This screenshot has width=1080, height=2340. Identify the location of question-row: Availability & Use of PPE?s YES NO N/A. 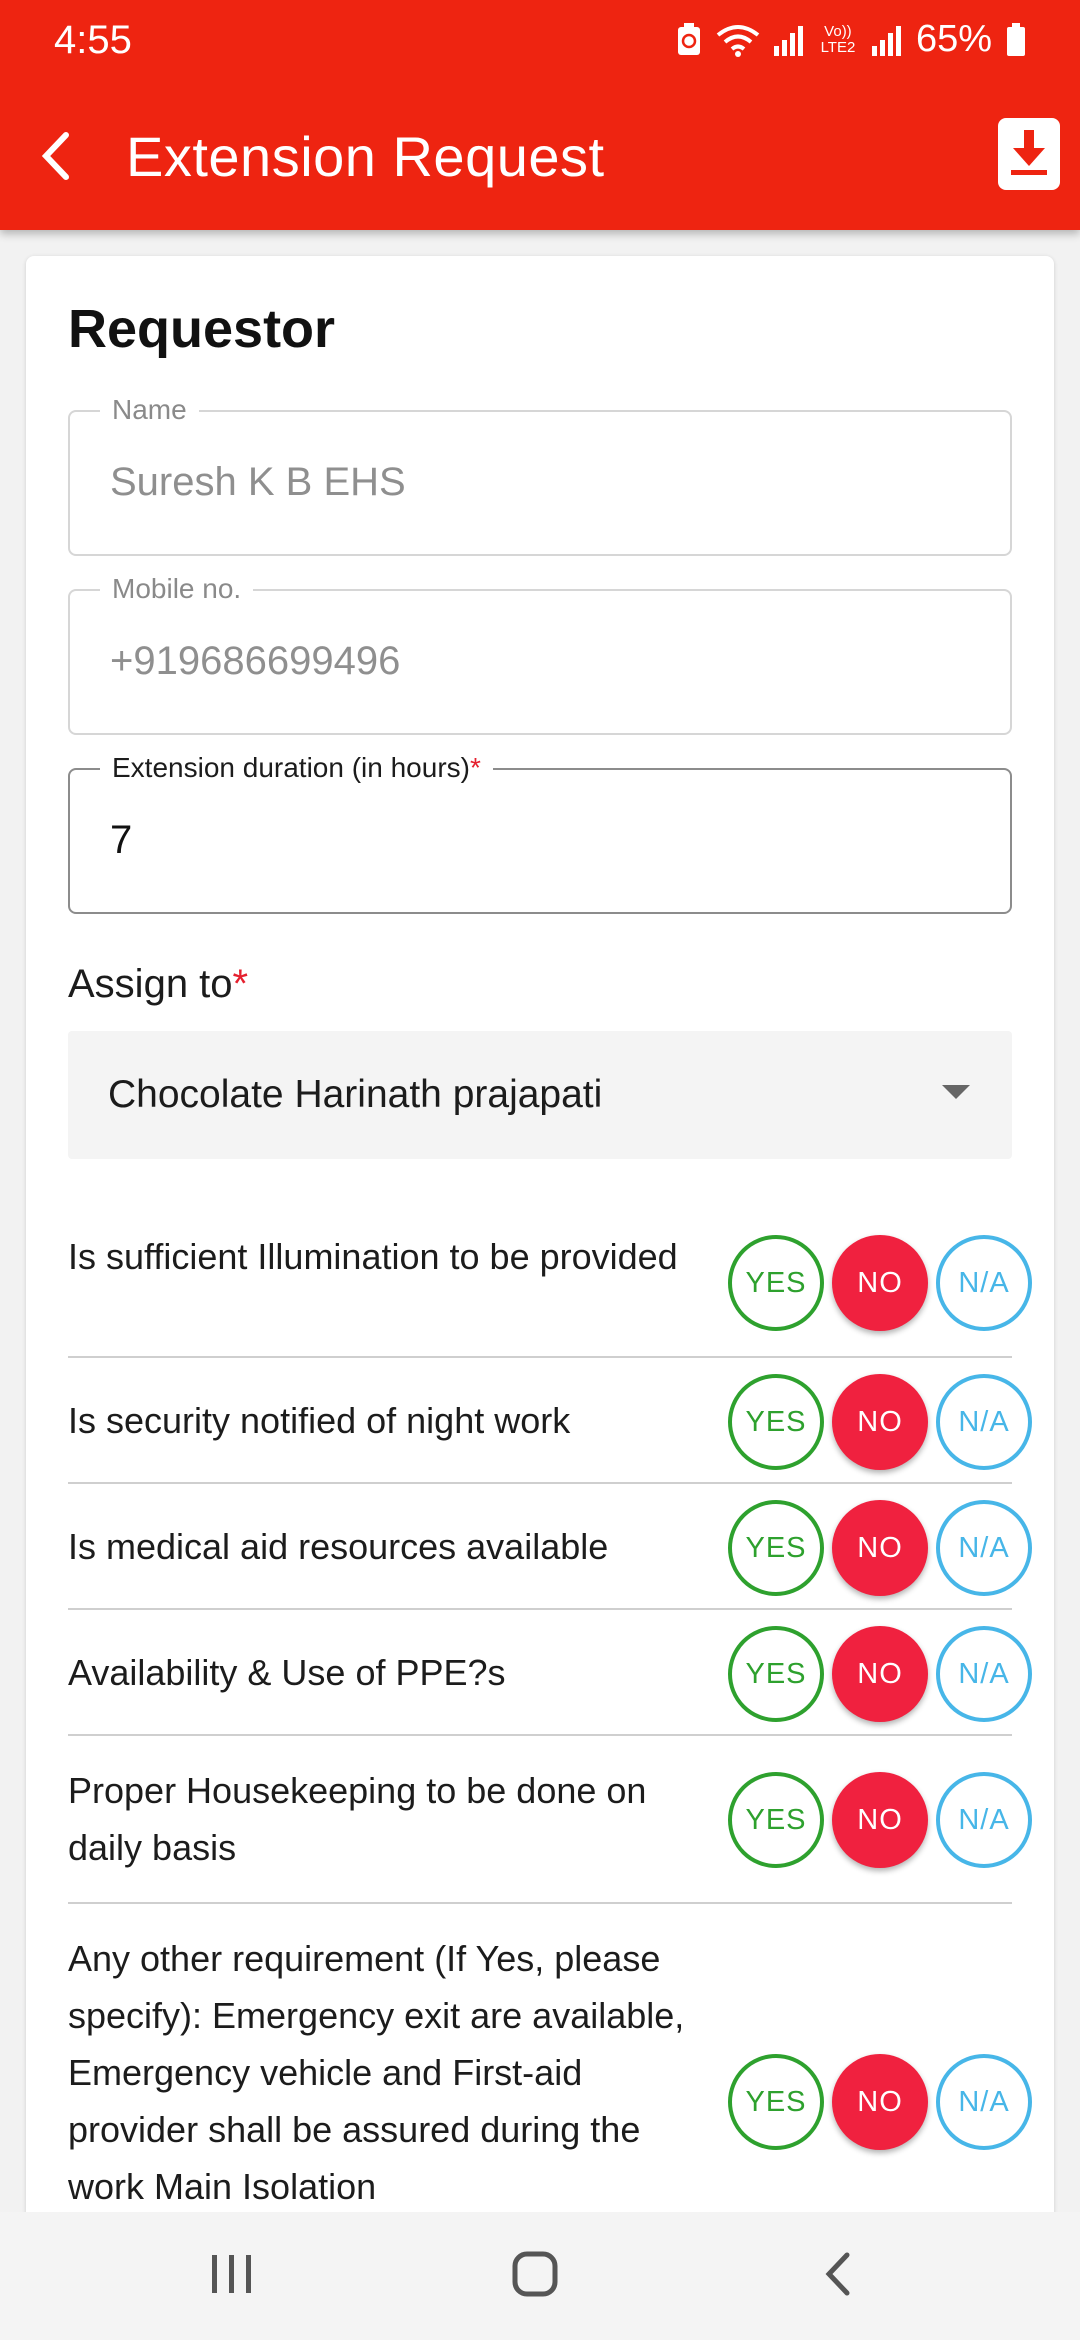
(550, 1673).